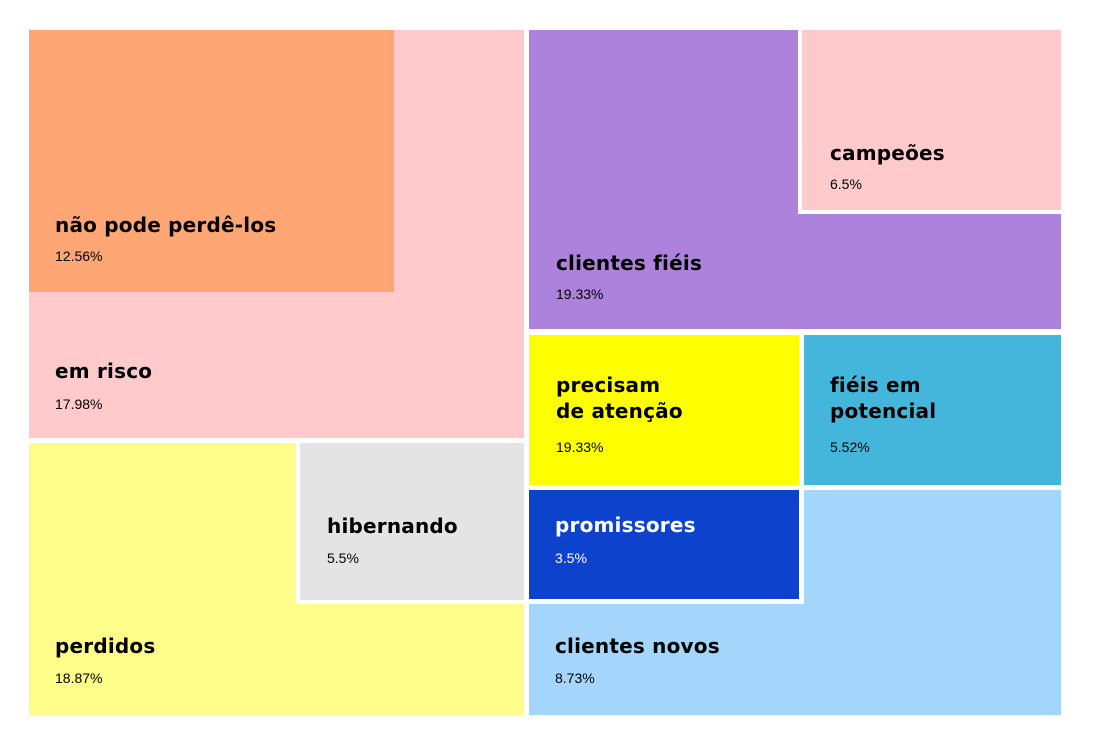 This screenshot has height=756, width=1094. Describe the element at coordinates (79, 256) in the screenshot. I see `percent-nao-pode-perde-los: 12.56%` at that location.